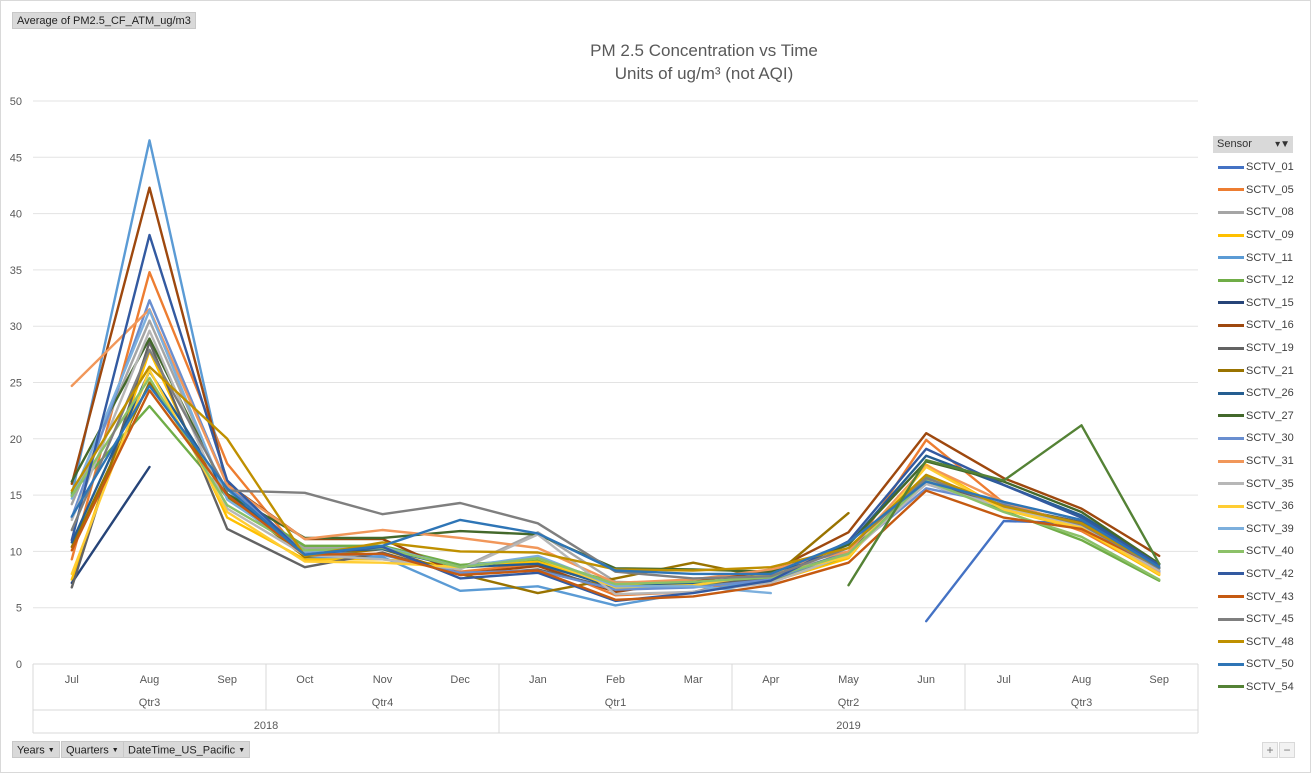 This screenshot has width=1311, height=773. I want to click on y-tick-label: 5, so click(19, 609).